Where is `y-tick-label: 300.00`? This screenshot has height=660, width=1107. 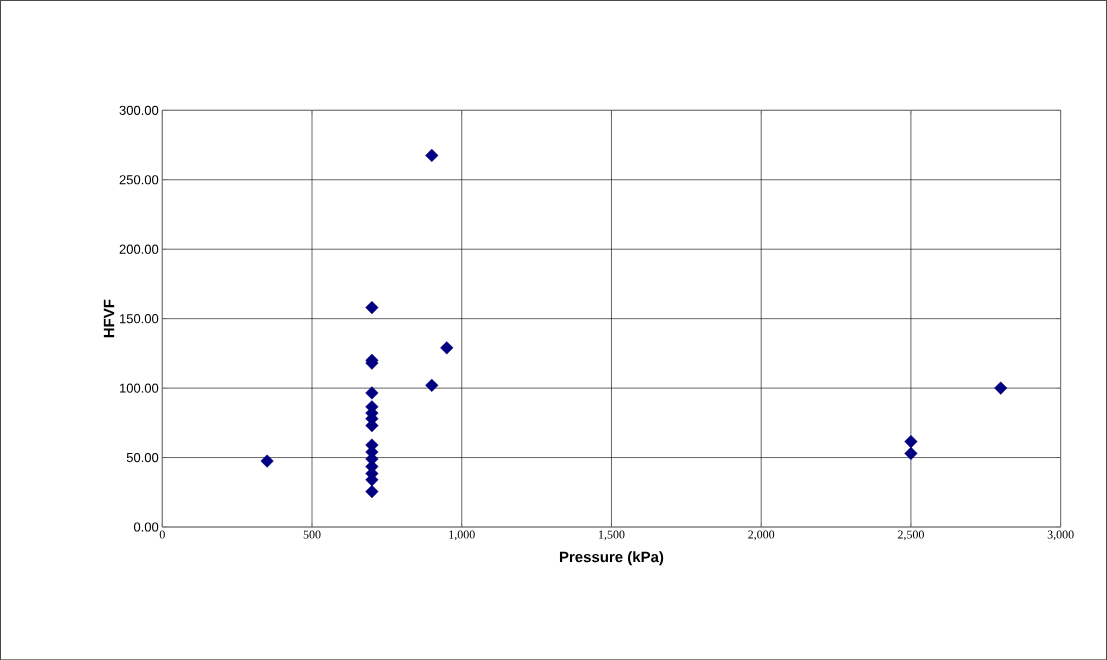 y-tick-label: 300.00 is located at coordinates (139, 110).